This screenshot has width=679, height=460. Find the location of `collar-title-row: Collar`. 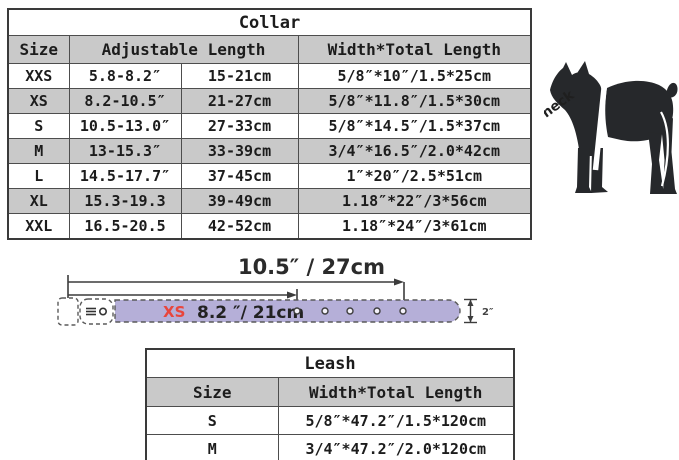

collar-title-row: Collar is located at coordinates (269, 22).